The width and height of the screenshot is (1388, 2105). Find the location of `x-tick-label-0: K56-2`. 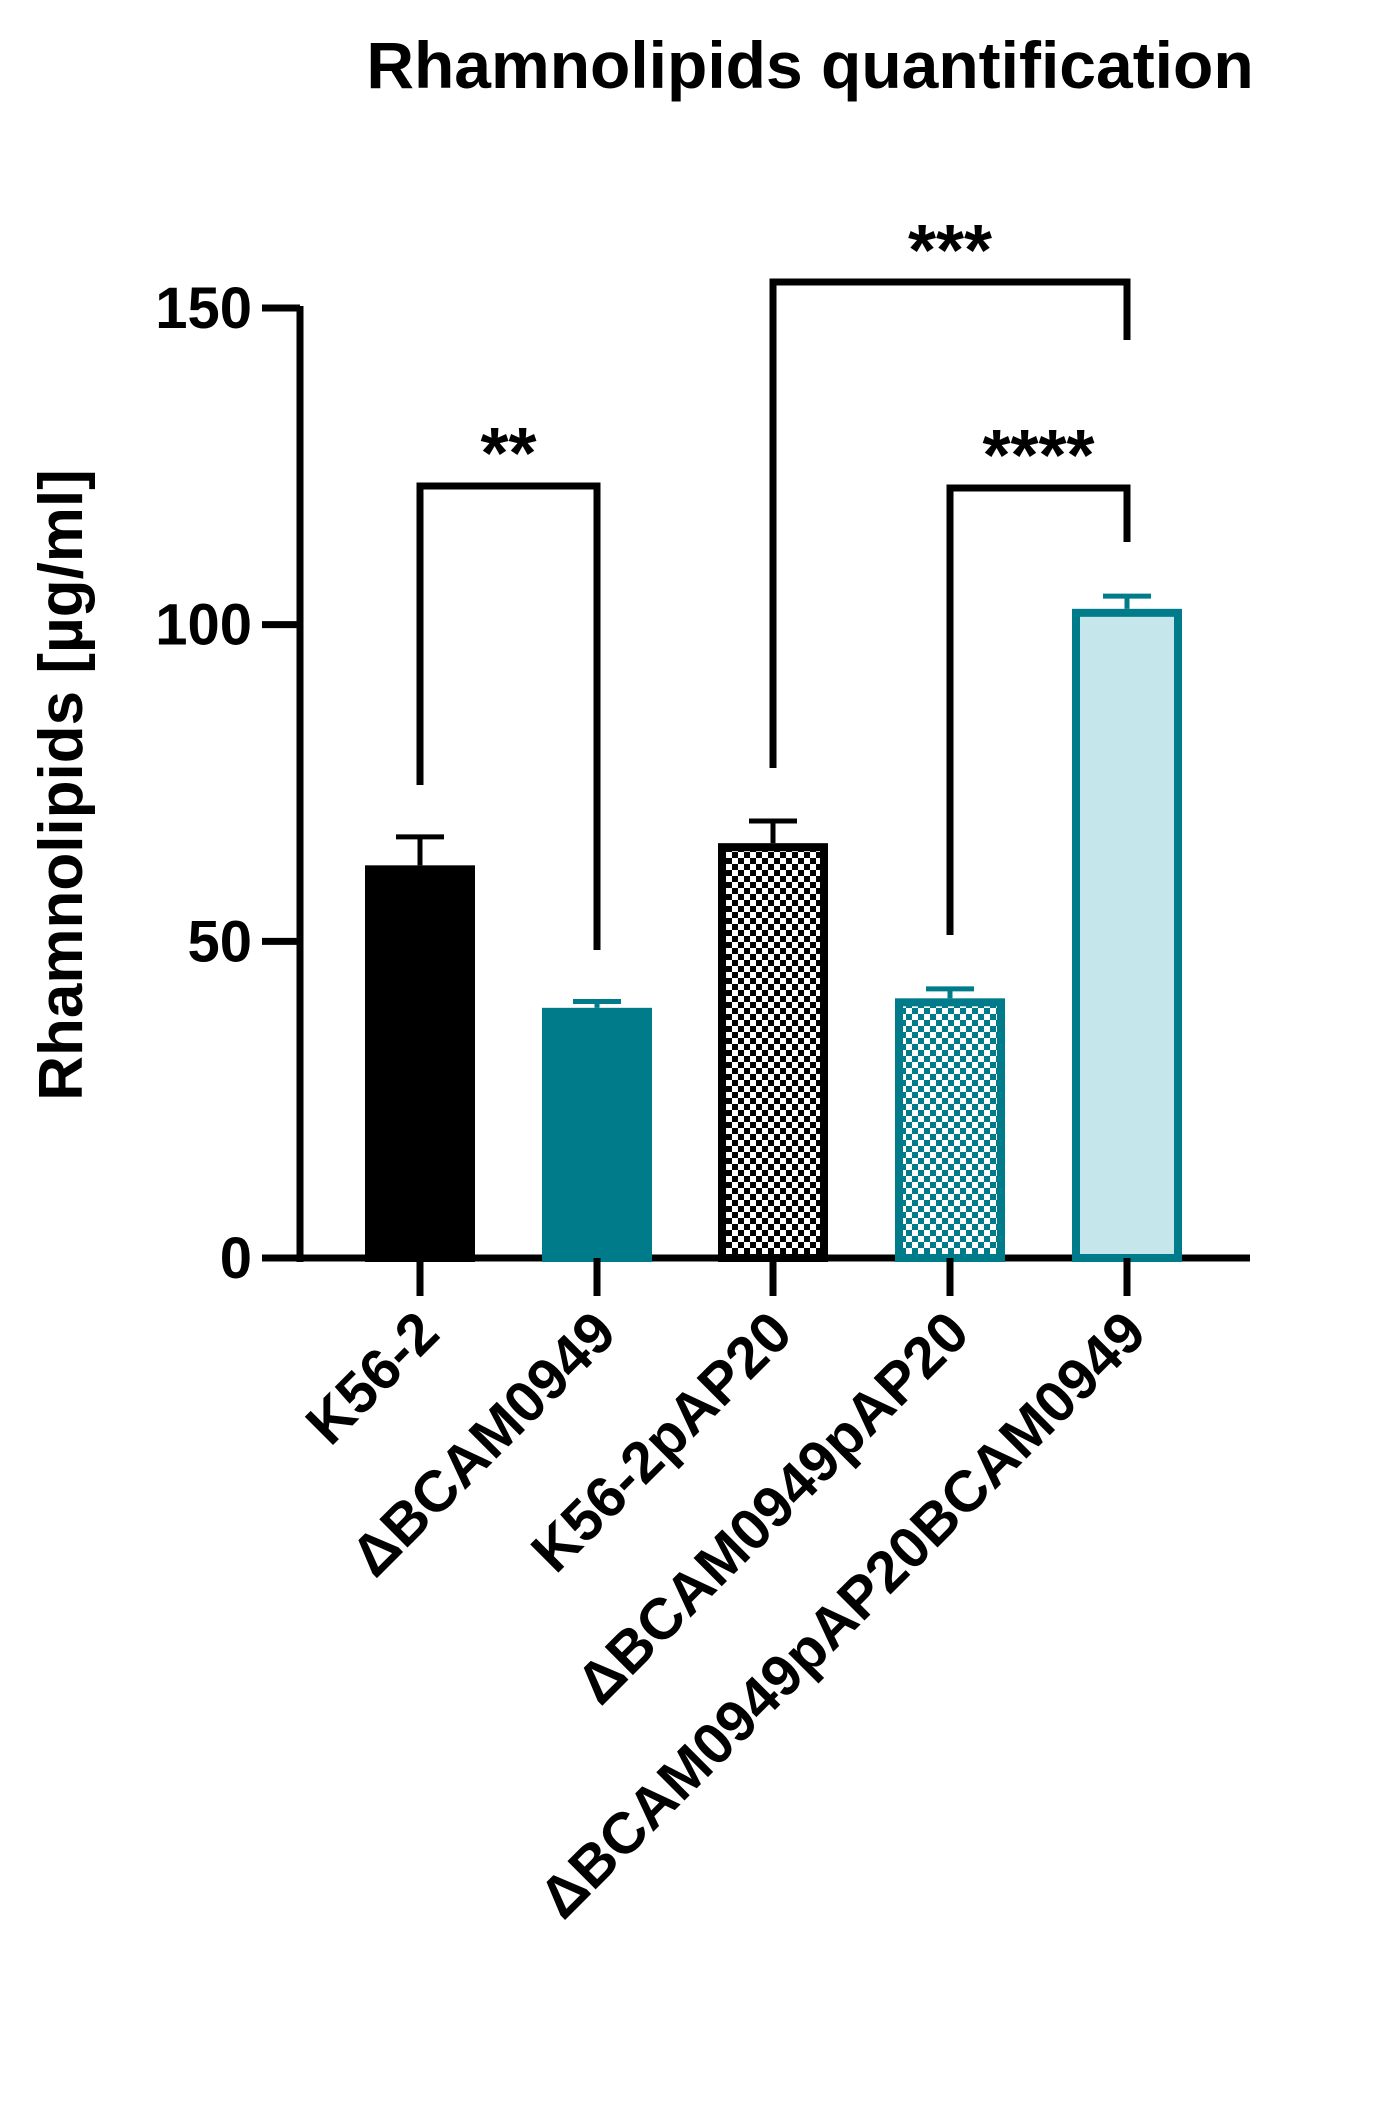

x-tick-label-0: K56-2 is located at coordinates (373, 1378).